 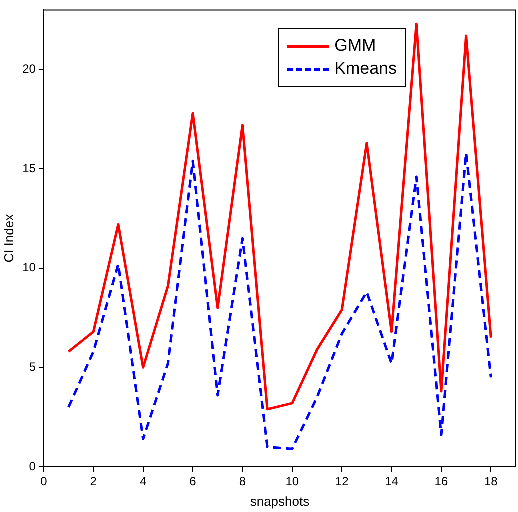 What do you see at coordinates (29, 267) in the screenshot?
I see `y-tick-label: 10` at bounding box center [29, 267].